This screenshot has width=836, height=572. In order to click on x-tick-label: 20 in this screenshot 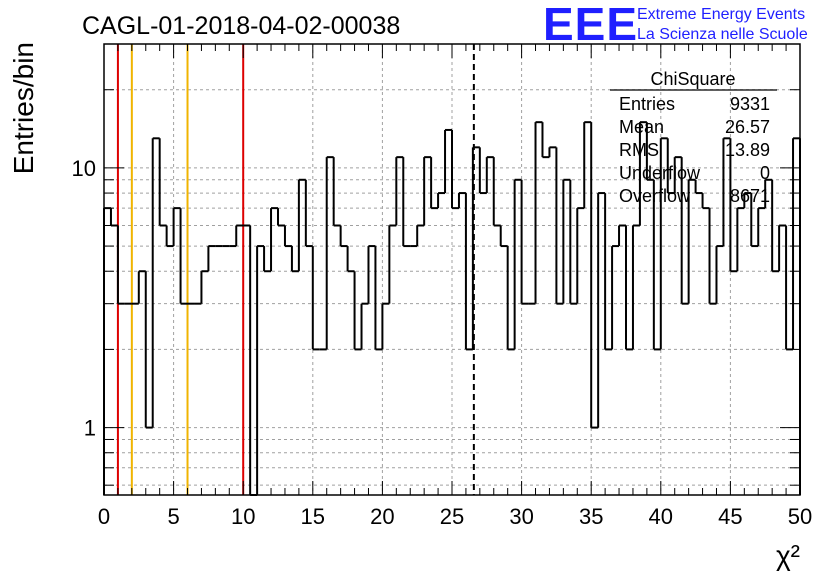, I will do `click(382, 516)`.